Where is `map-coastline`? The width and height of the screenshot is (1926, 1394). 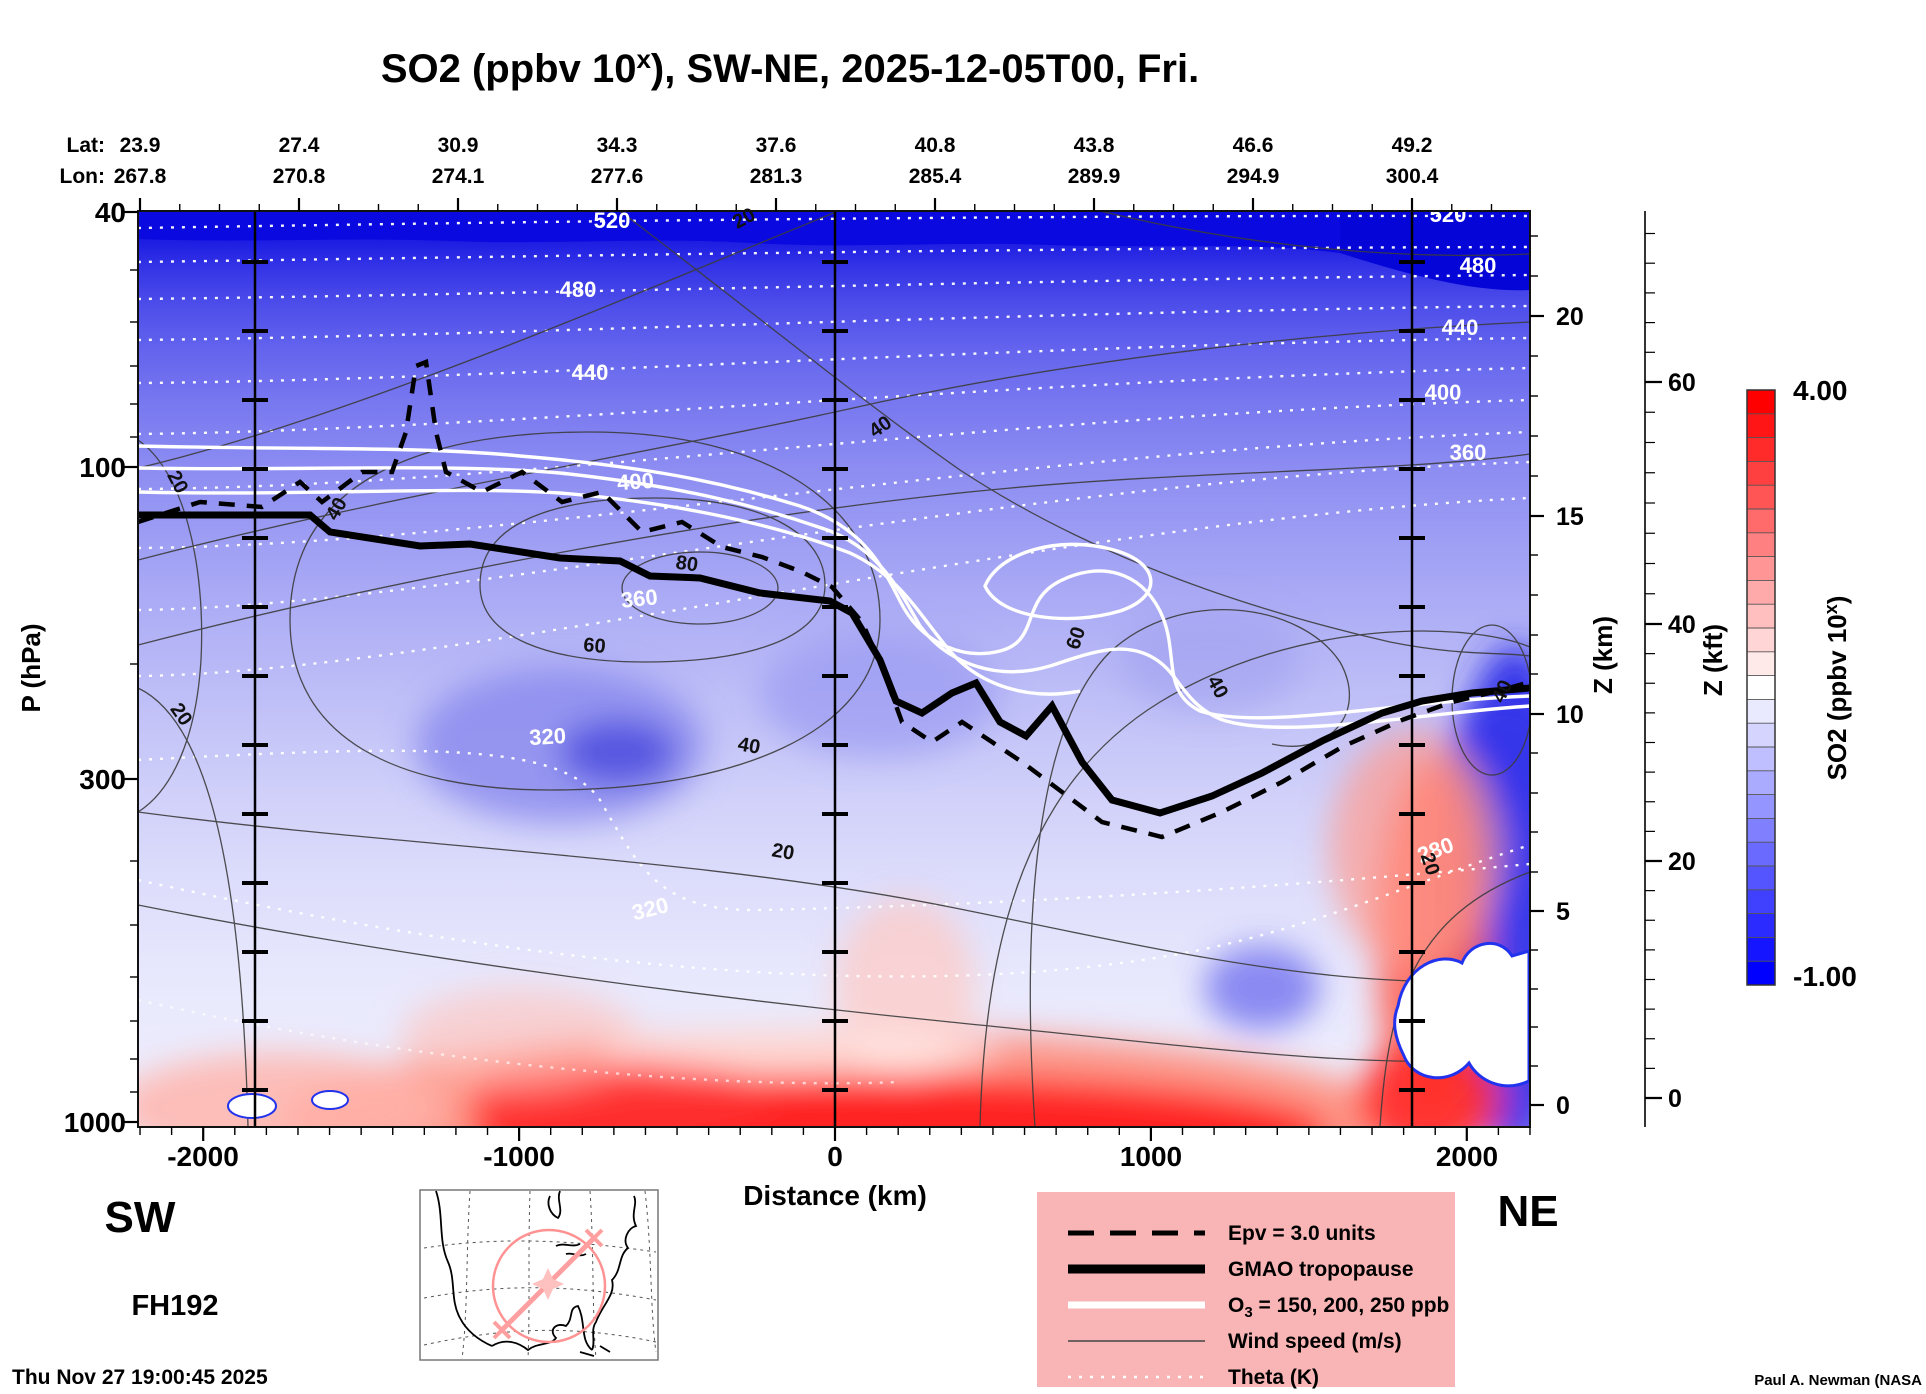
map-coastline is located at coordinates (536, 1273).